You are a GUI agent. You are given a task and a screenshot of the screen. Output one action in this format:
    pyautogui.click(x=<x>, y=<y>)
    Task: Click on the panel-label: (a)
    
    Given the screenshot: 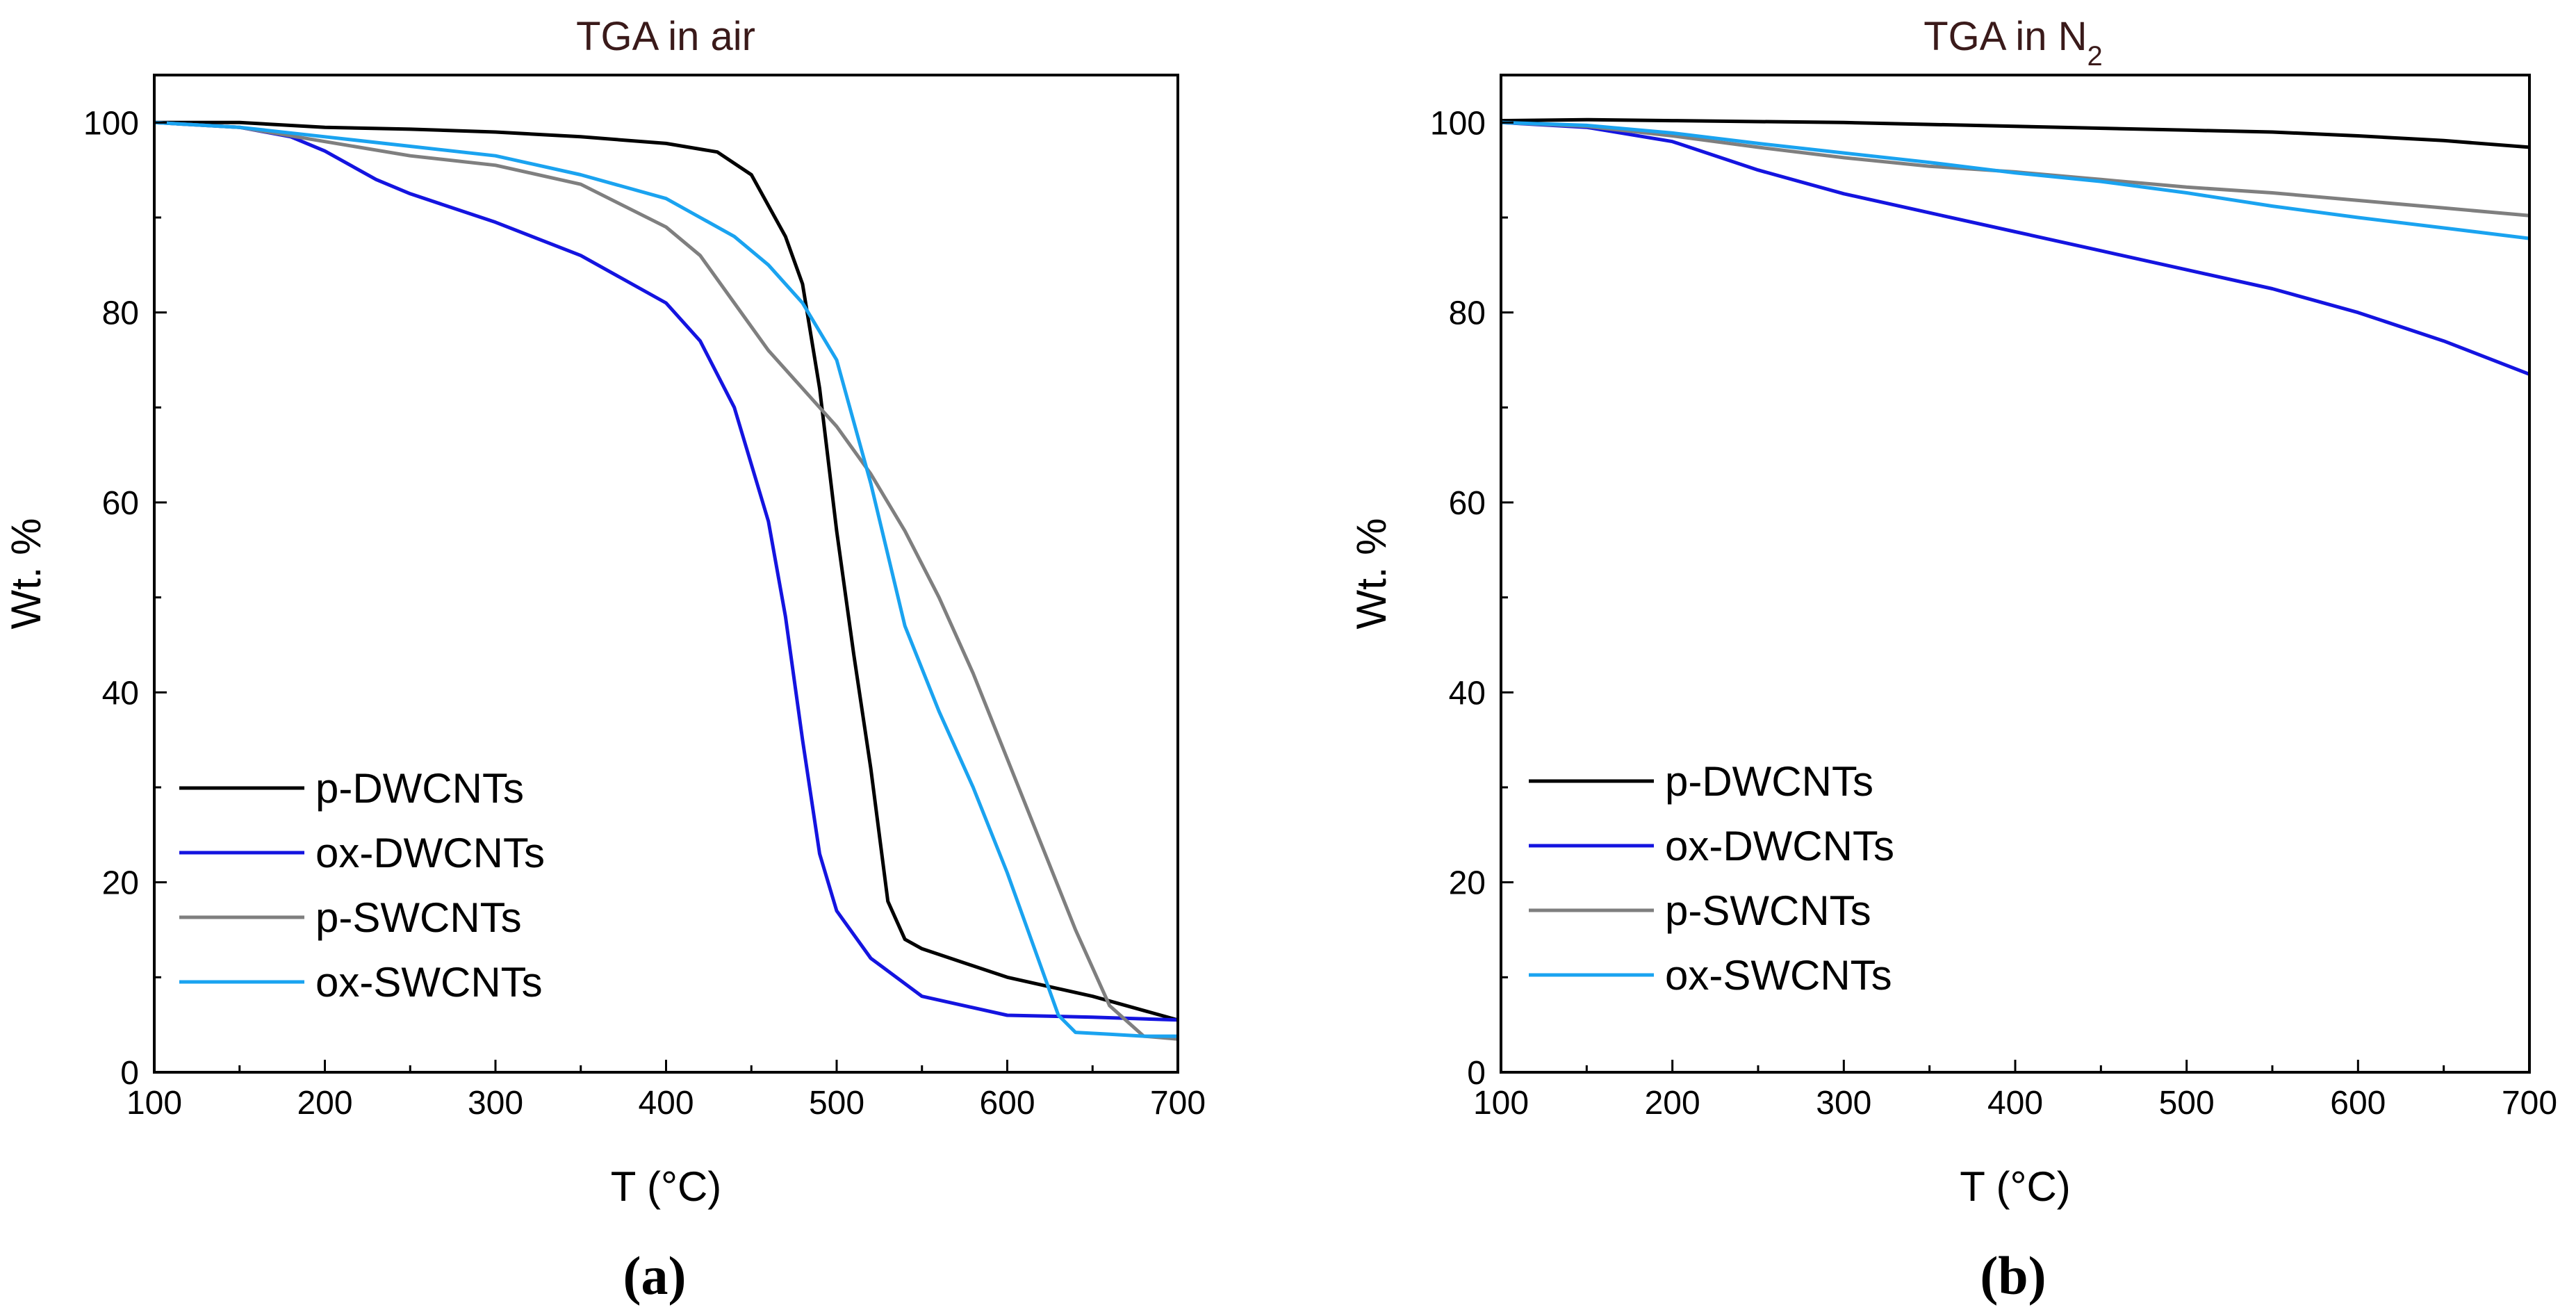 What is the action you would take?
    pyautogui.click(x=655, y=1275)
    